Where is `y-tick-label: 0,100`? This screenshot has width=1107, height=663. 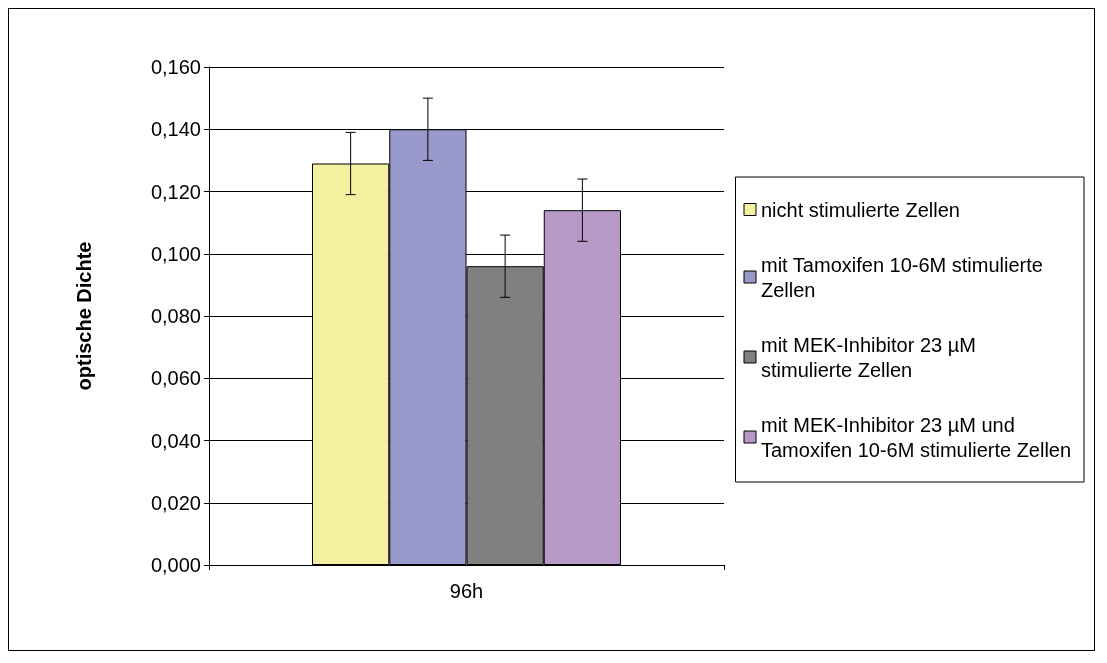 y-tick-label: 0,100 is located at coordinates (175, 253).